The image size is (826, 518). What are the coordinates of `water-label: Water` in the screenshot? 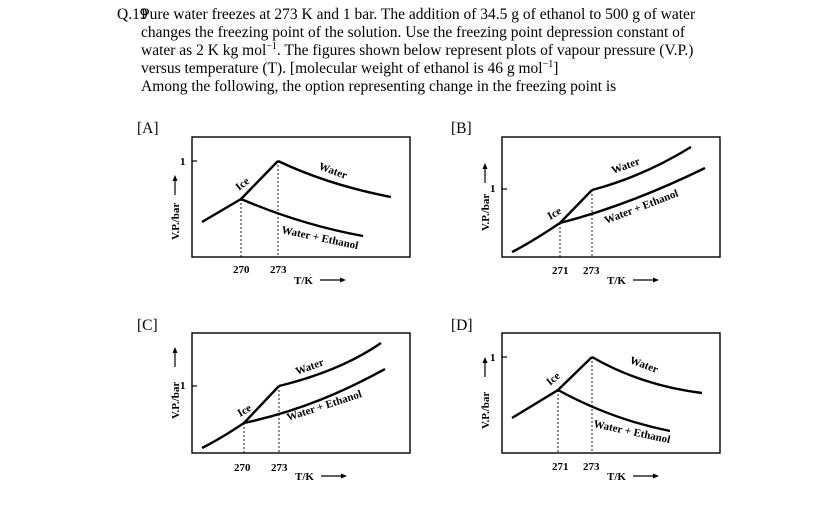 It's located at (644, 365).